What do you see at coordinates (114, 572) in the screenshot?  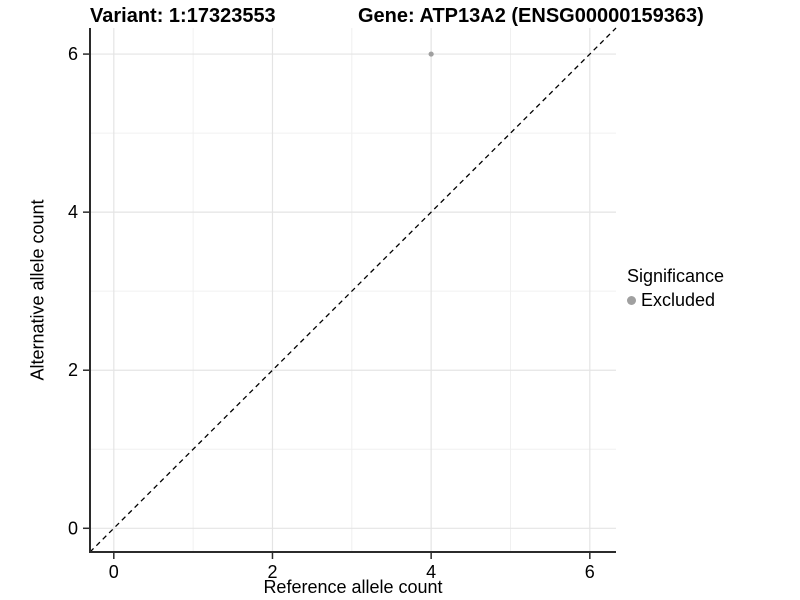 I see `x-tick-label: 0` at bounding box center [114, 572].